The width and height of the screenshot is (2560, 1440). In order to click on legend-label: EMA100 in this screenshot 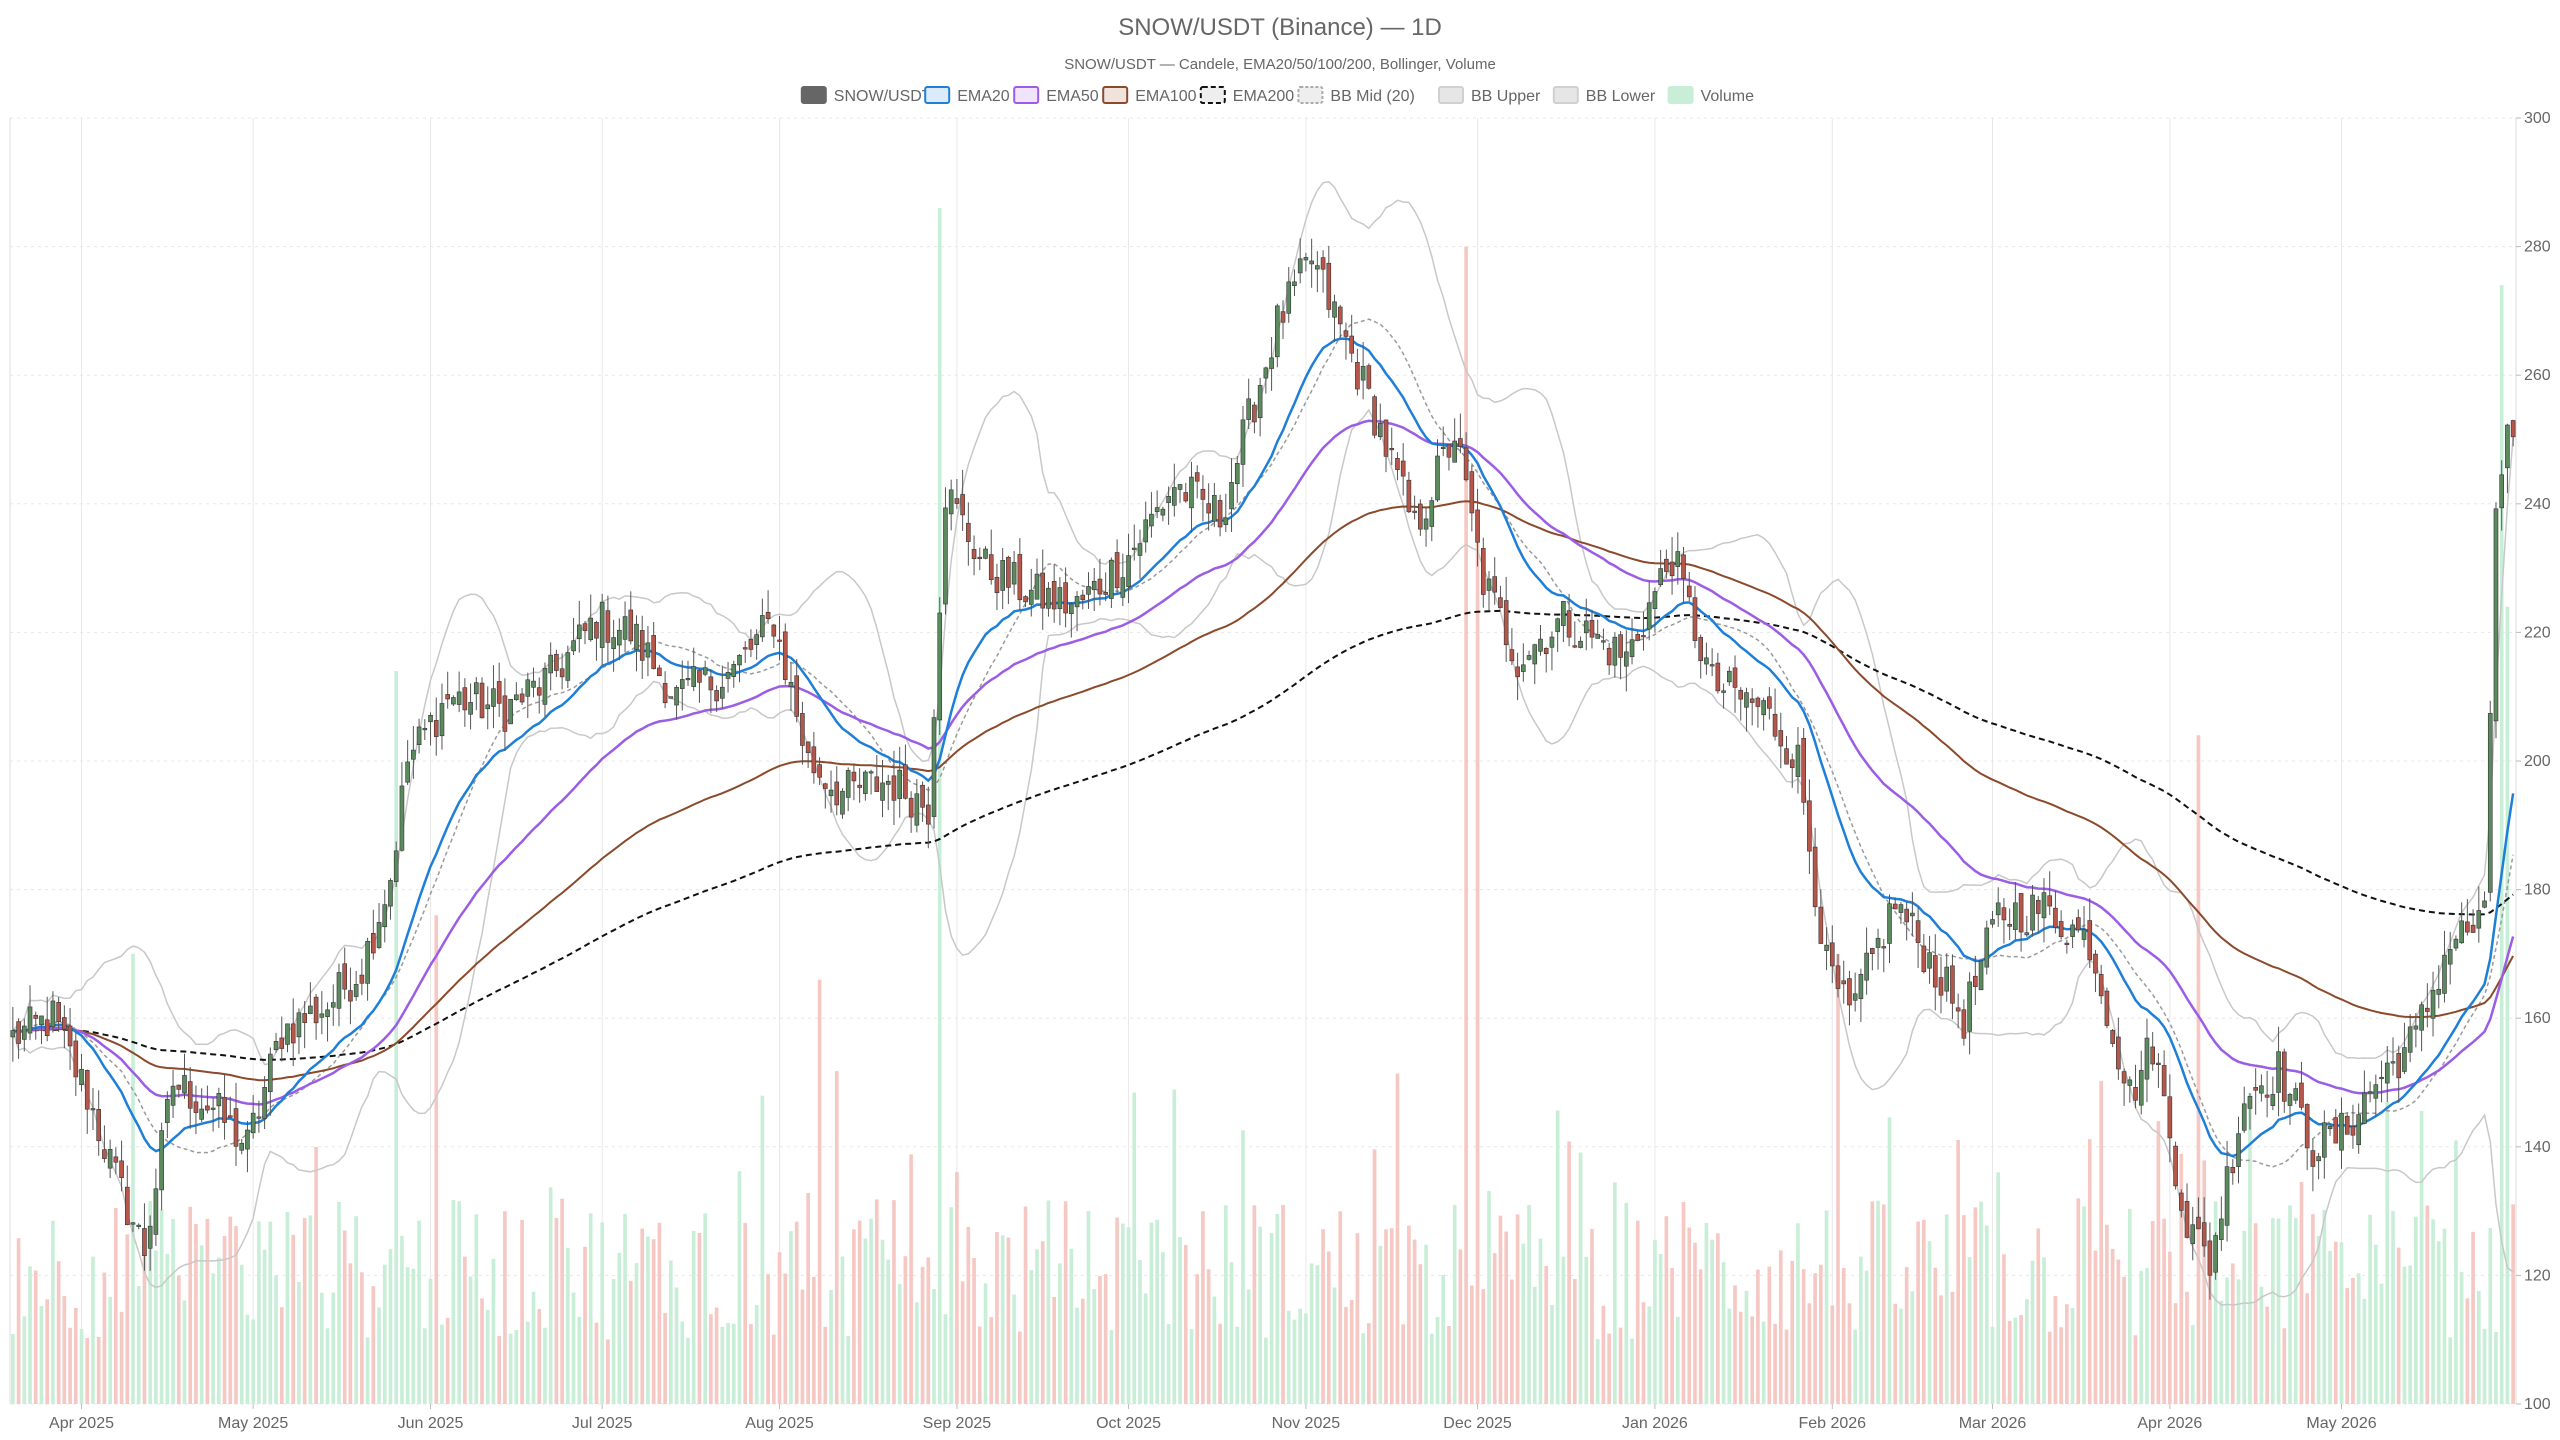, I will do `click(1165, 96)`.